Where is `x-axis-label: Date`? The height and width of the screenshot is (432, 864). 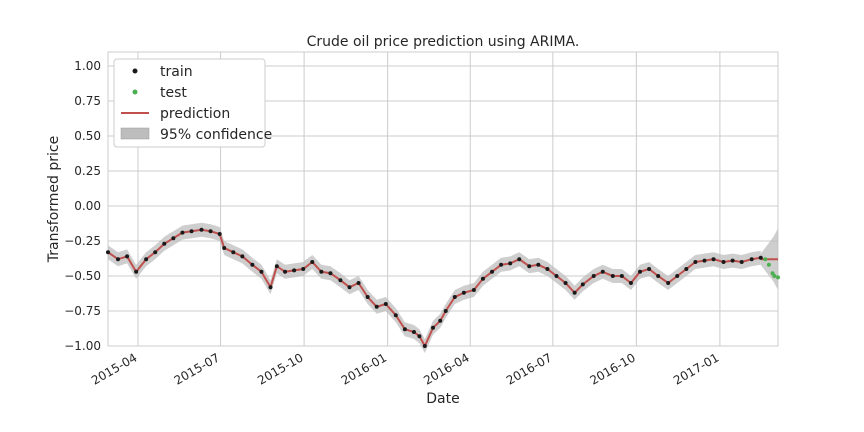 x-axis-label: Date is located at coordinates (442, 399).